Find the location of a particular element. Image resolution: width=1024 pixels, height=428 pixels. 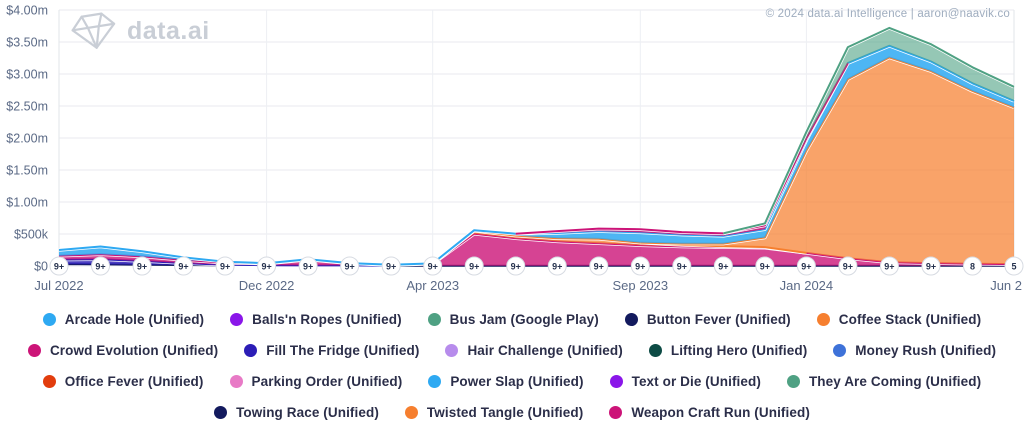

legend-label: Arcade Hole (Unified) is located at coordinates (134, 319).